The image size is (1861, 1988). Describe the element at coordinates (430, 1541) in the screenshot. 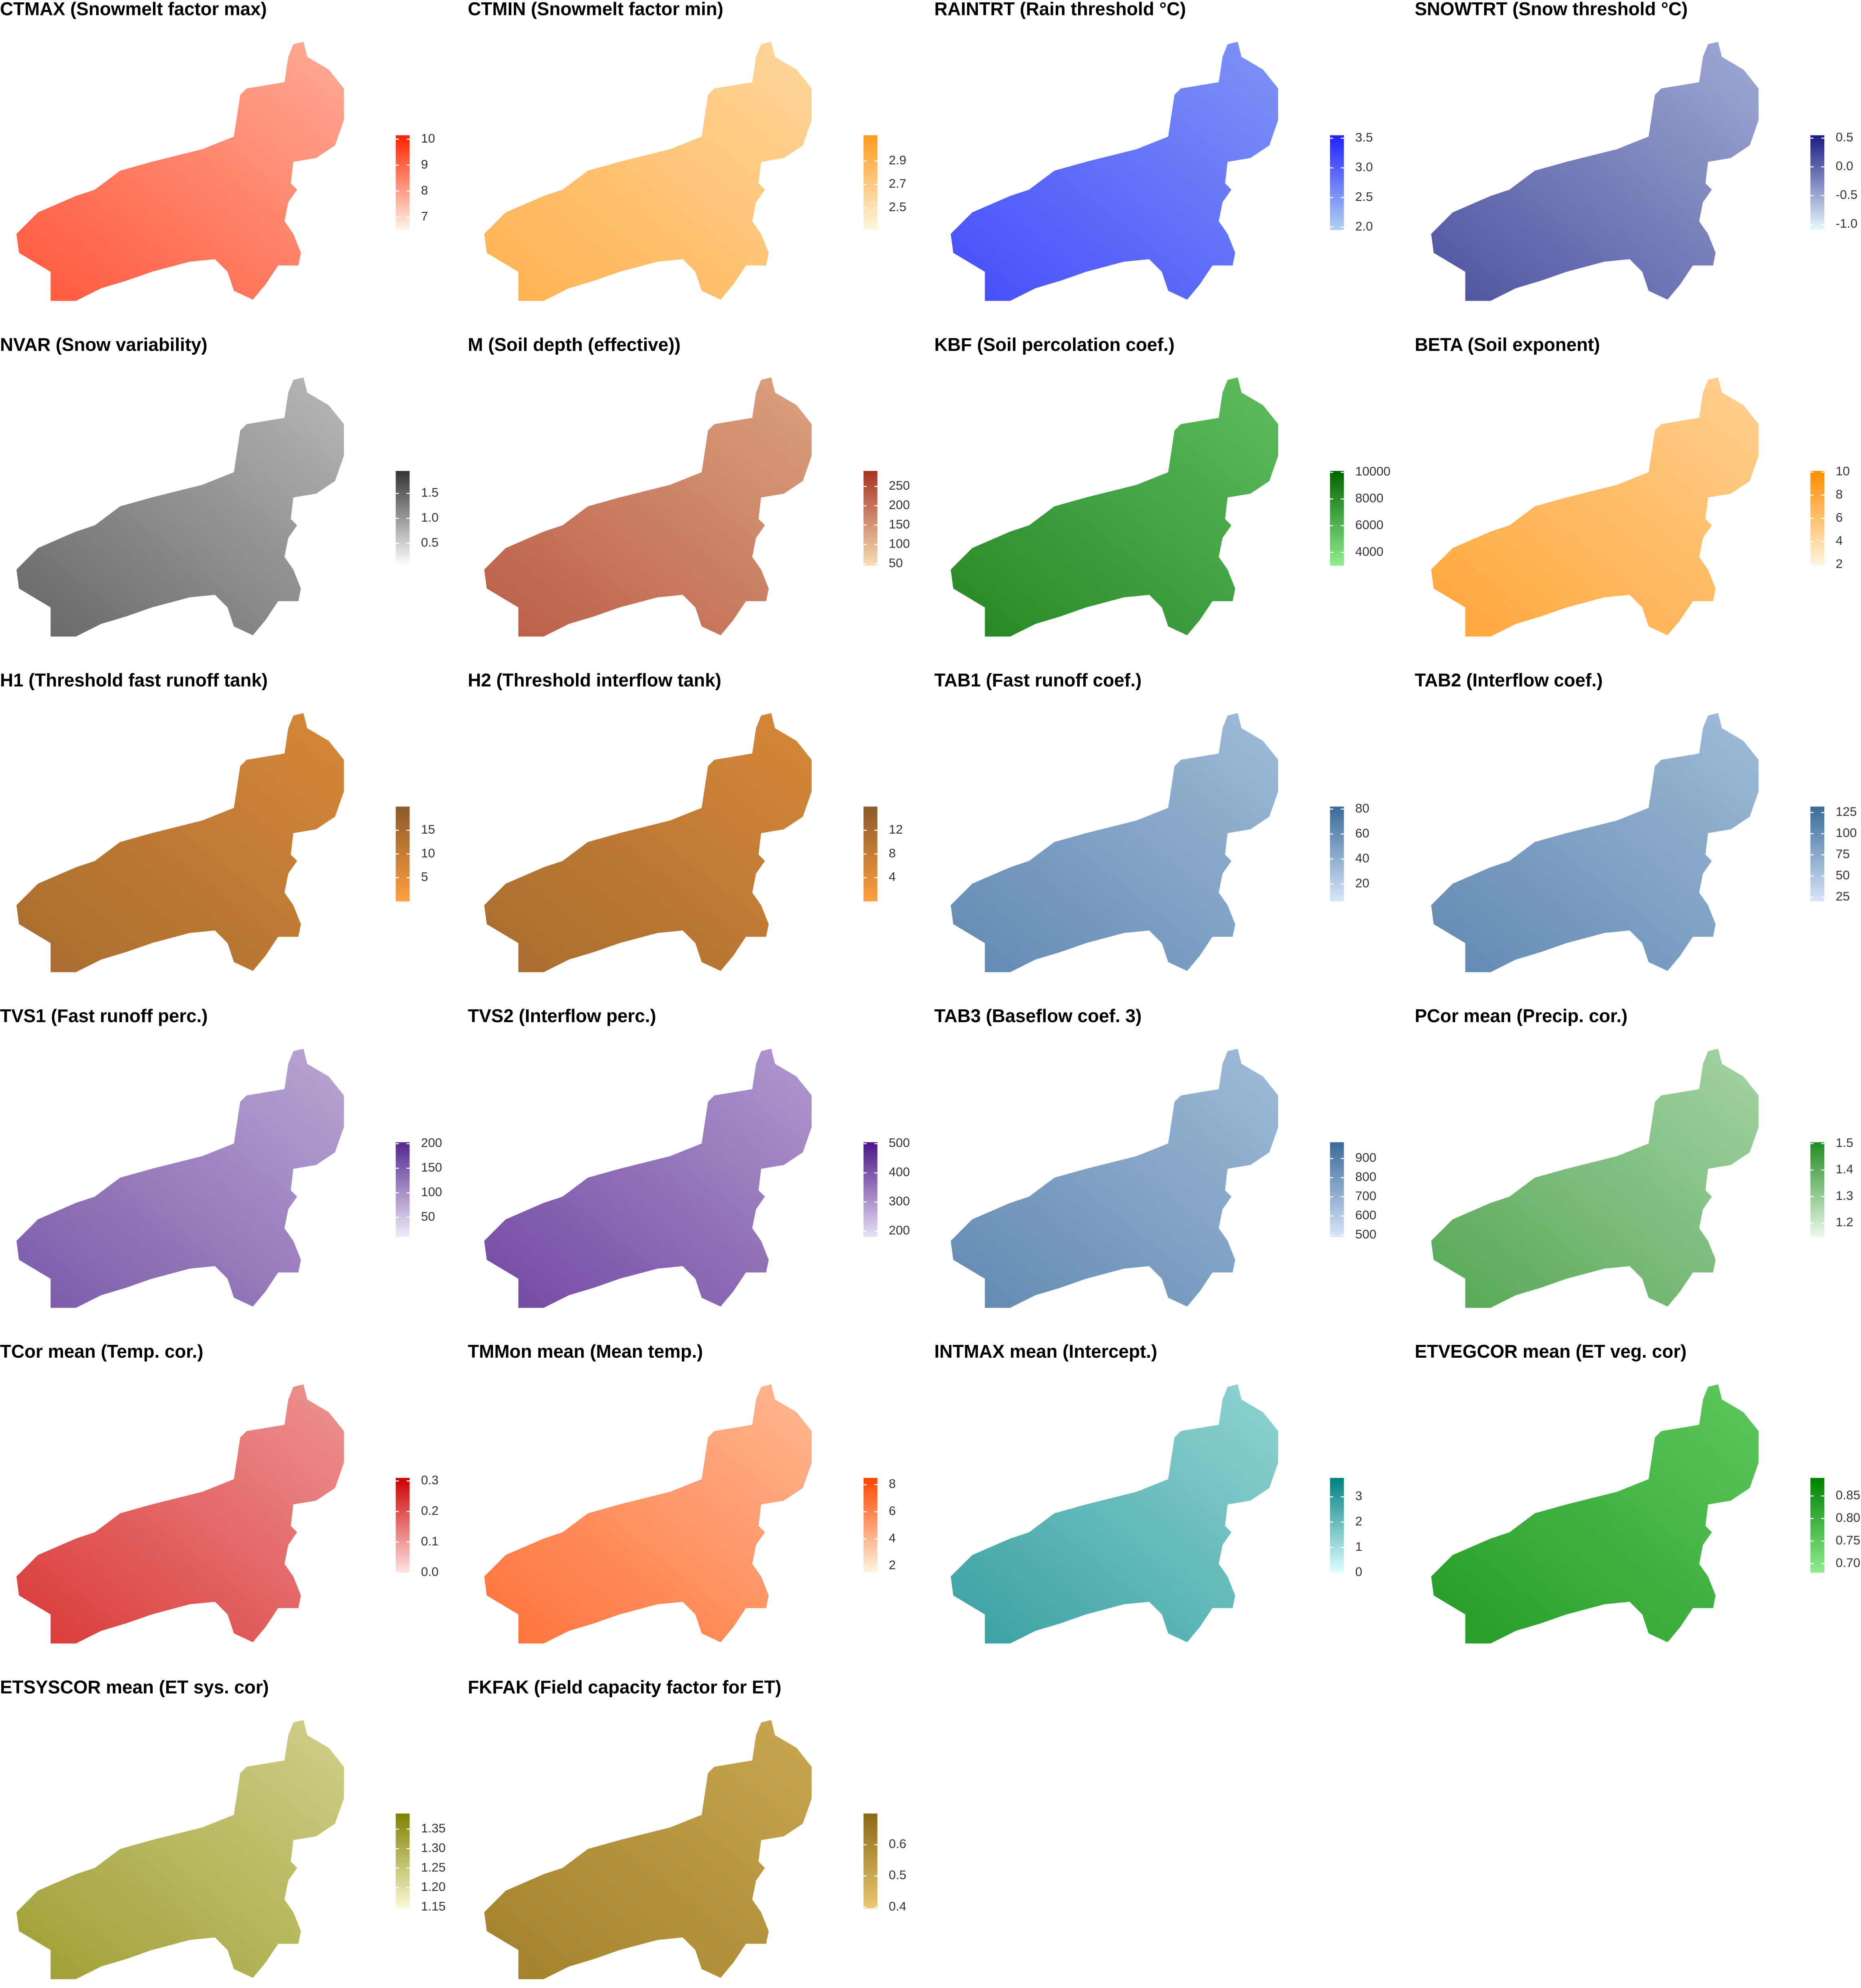

I see `colorbar-tick-label: 0.1` at that location.